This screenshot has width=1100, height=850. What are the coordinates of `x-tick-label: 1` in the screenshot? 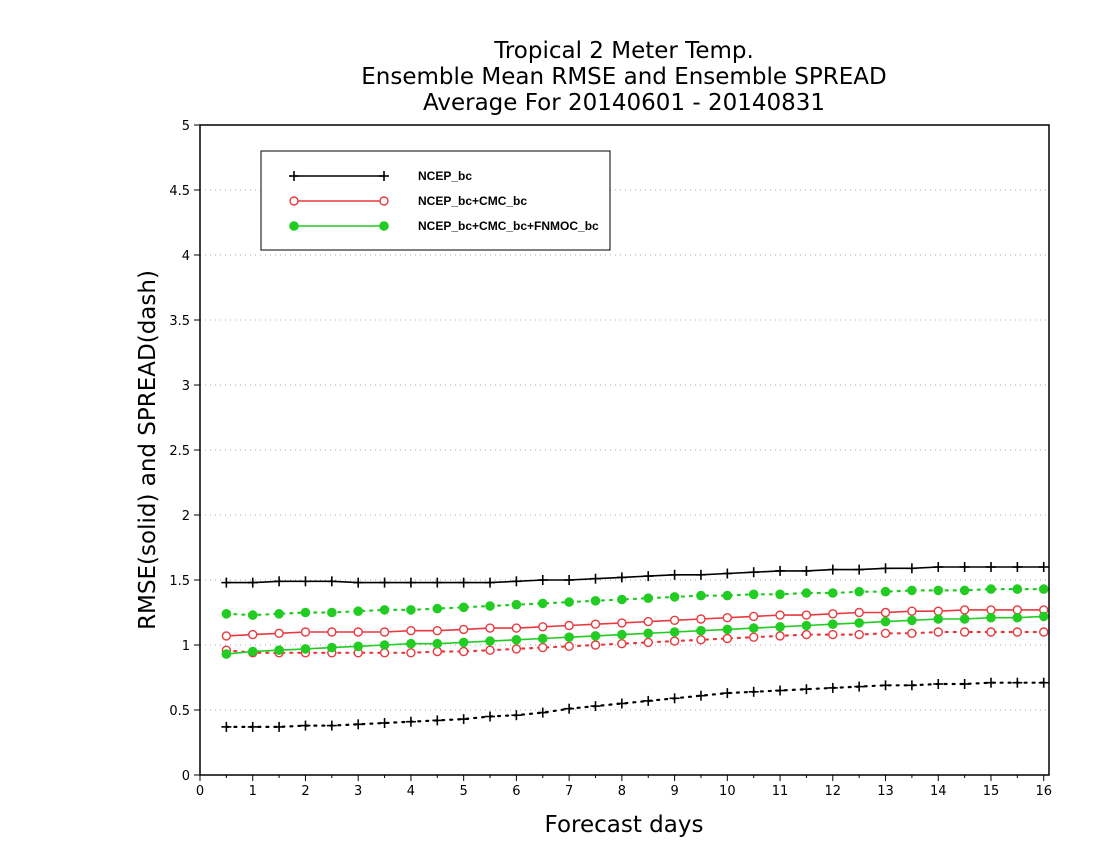 It's located at (253, 791).